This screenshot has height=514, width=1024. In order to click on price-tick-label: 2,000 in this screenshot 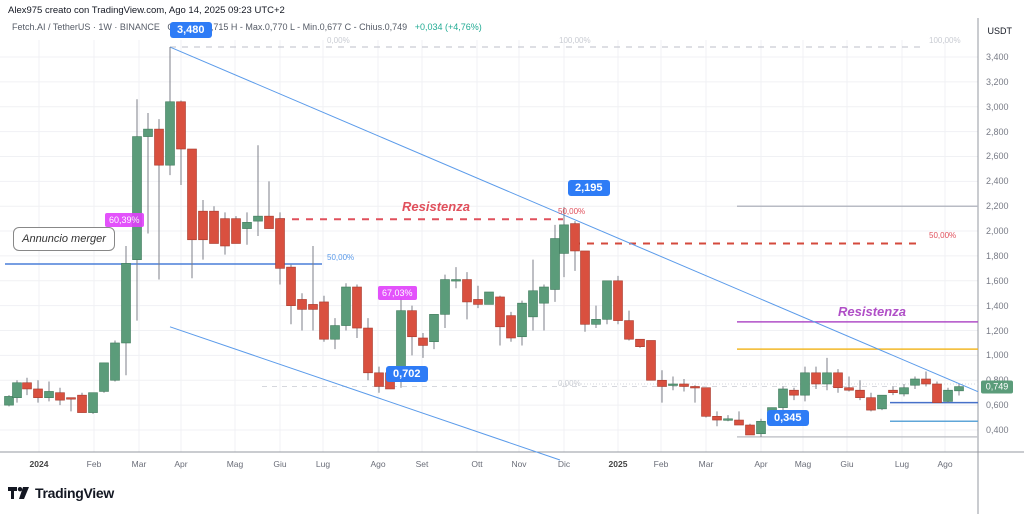, I will do `click(997, 231)`.